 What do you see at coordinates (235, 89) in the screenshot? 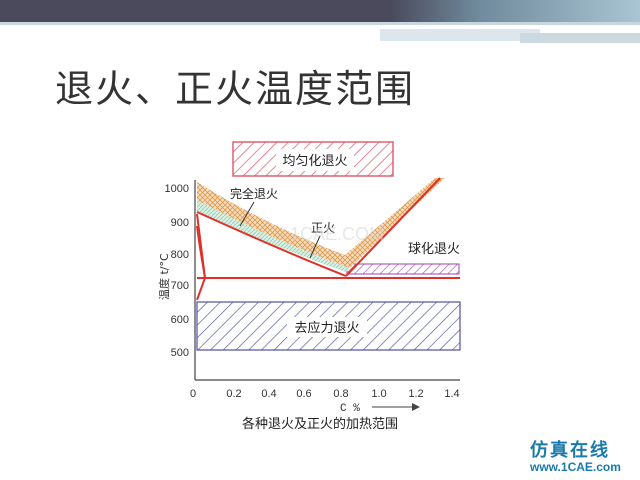
I see `slide-title: 退火、正火温度范围` at bounding box center [235, 89].